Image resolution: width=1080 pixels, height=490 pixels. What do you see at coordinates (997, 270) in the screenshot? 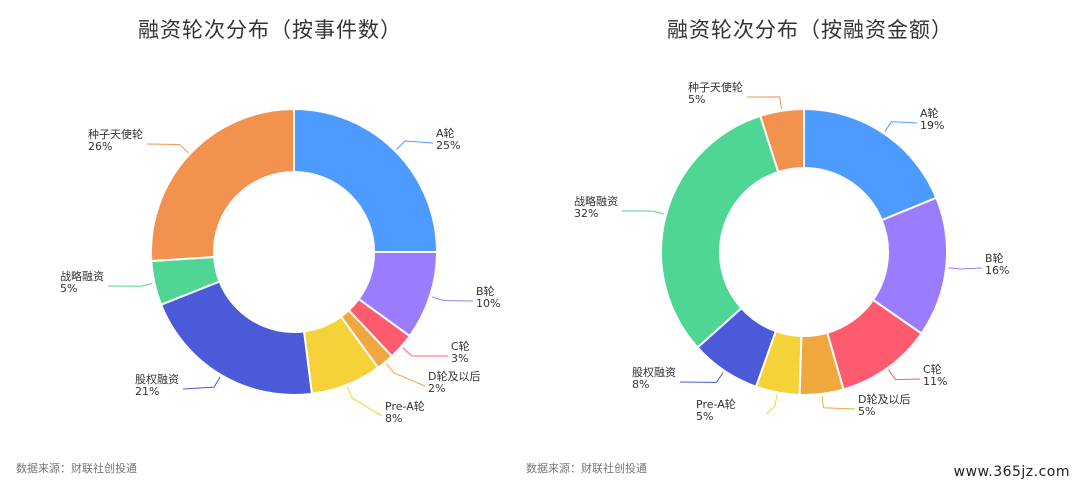
I see `slice-value-label: 16%` at bounding box center [997, 270].